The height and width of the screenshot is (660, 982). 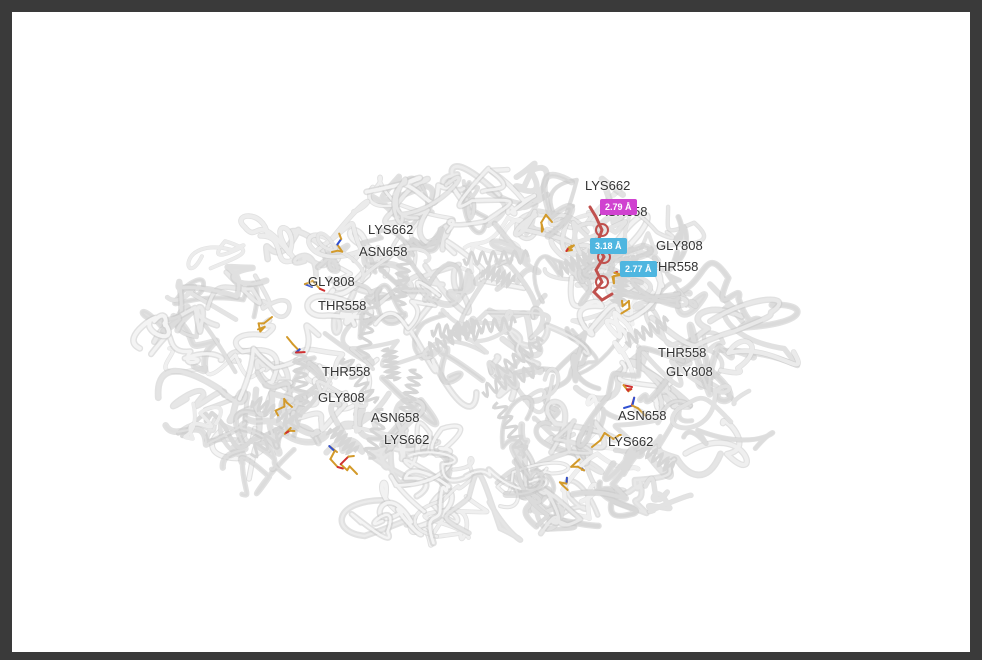 What do you see at coordinates (608, 246) in the screenshot?
I see `hbond-distance-label: 3.18 Å` at bounding box center [608, 246].